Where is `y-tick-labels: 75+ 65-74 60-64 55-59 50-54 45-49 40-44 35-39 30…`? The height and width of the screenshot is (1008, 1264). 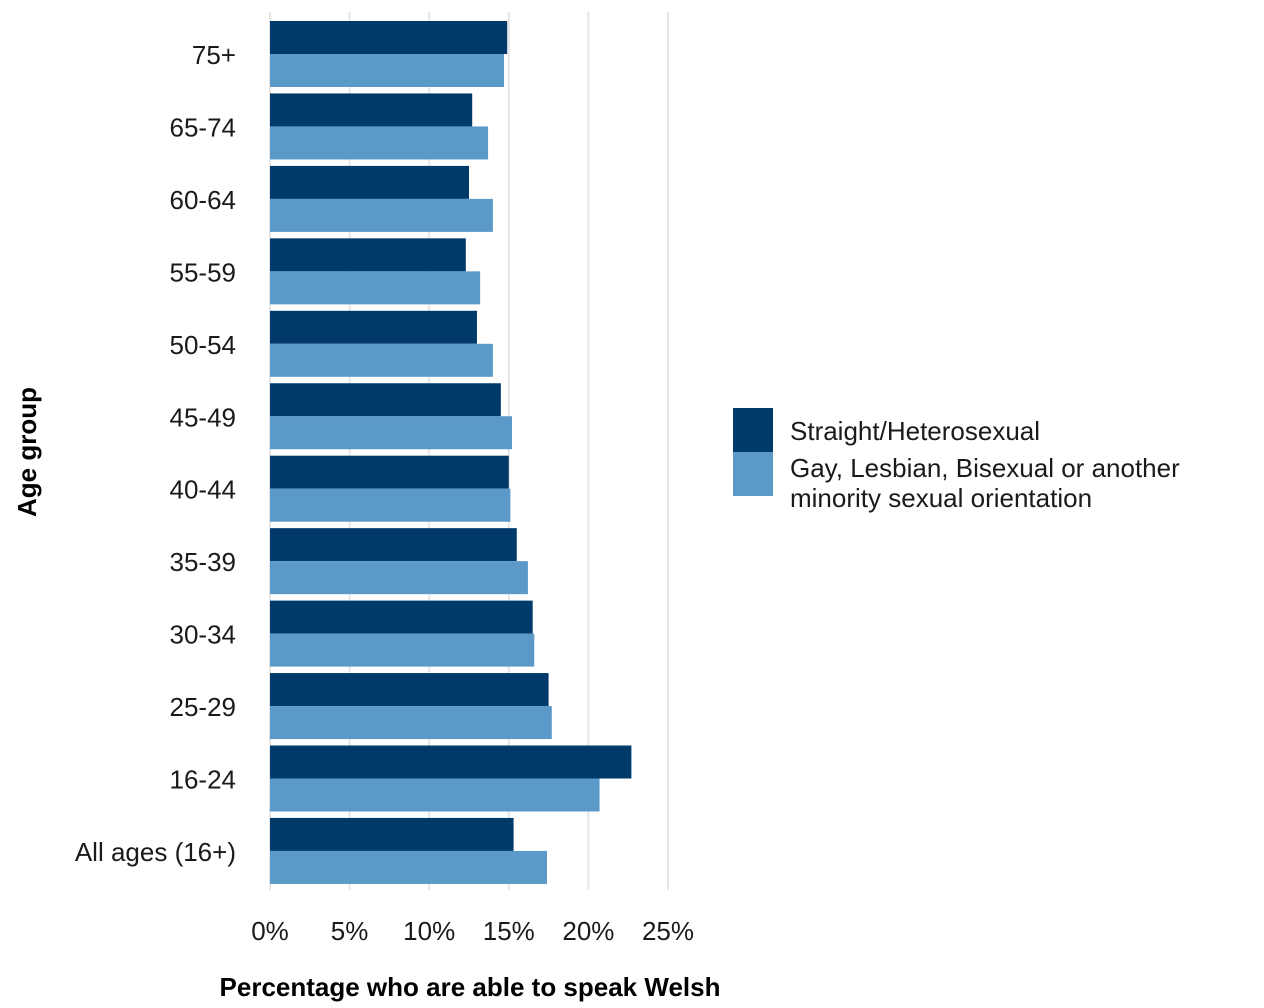 y-tick-labels: 75+ 65-74 60-64 55-59 50-54 45-49 40-44 35-39 30… is located at coordinates (155, 453).